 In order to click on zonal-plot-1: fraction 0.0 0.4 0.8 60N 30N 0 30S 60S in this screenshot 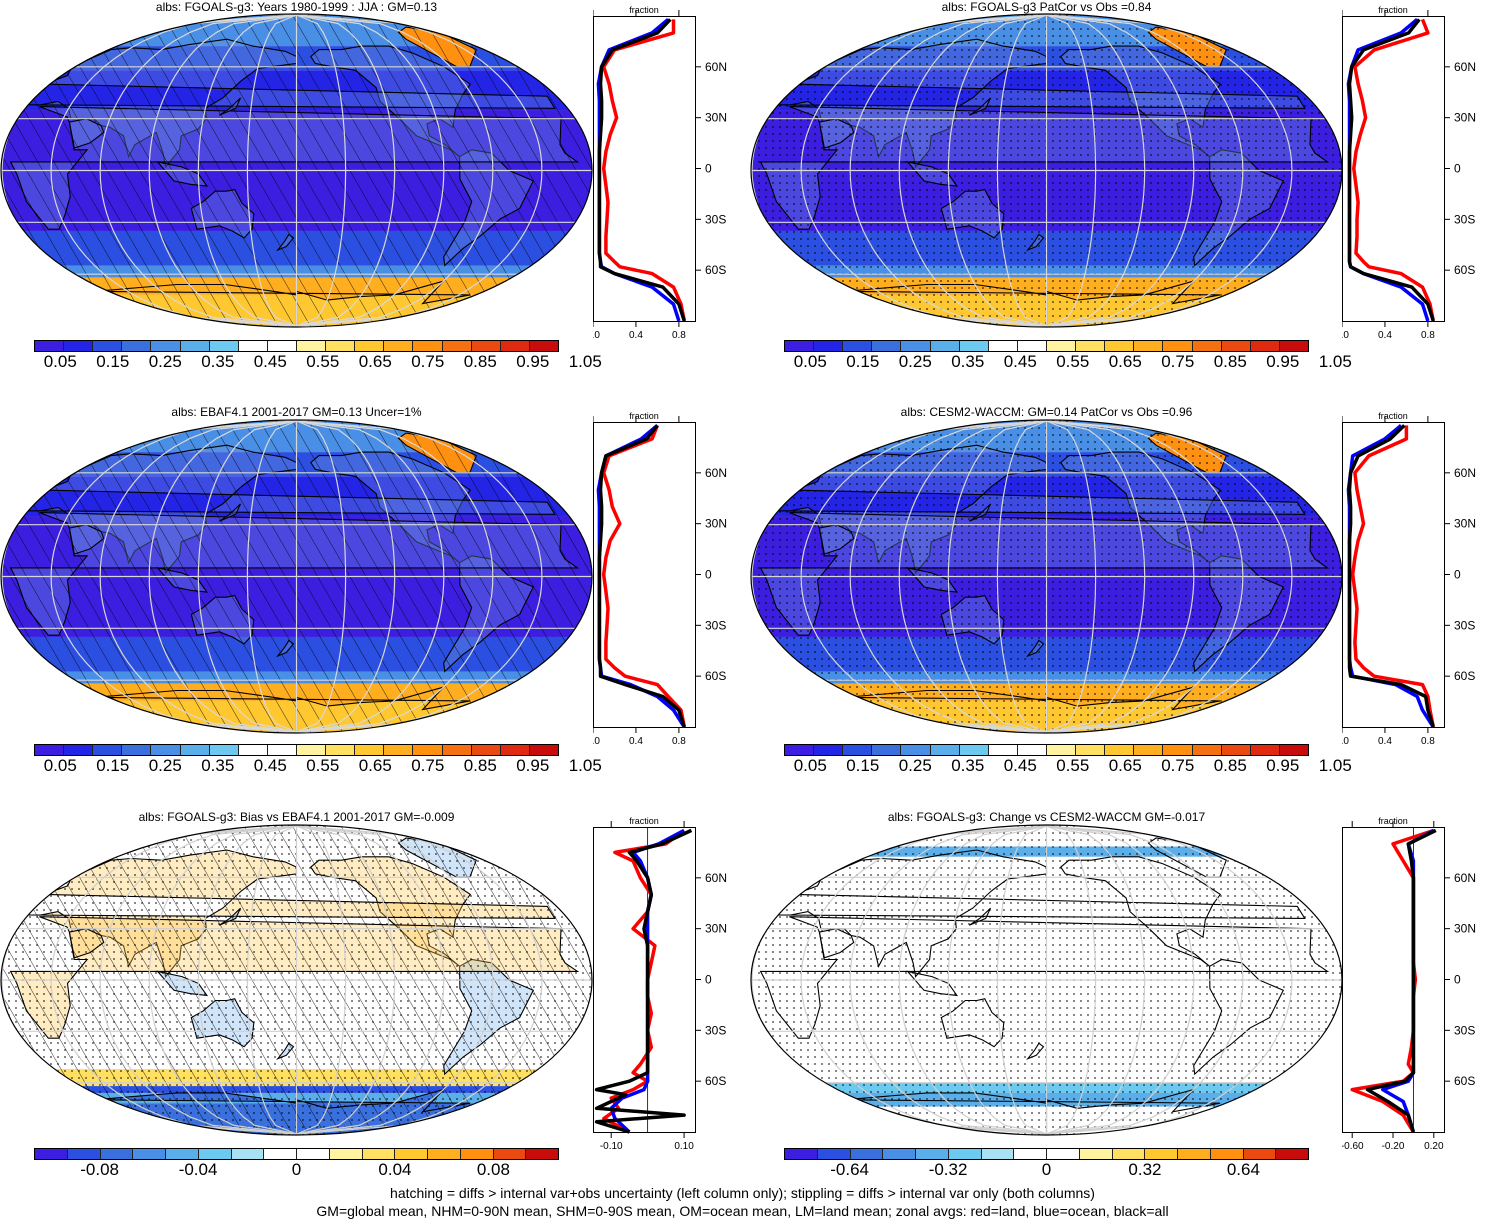, I will do `click(669, 176)`.